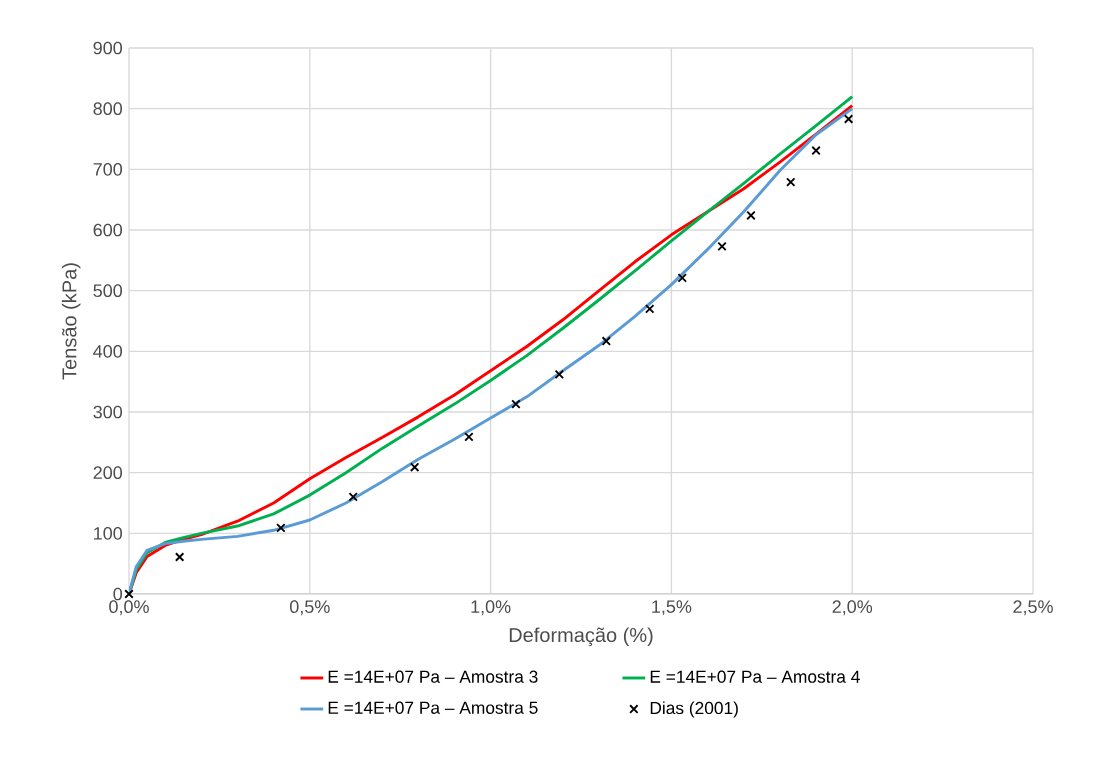  What do you see at coordinates (852, 608) in the screenshot?
I see `x-tick-label: 2,0%` at bounding box center [852, 608].